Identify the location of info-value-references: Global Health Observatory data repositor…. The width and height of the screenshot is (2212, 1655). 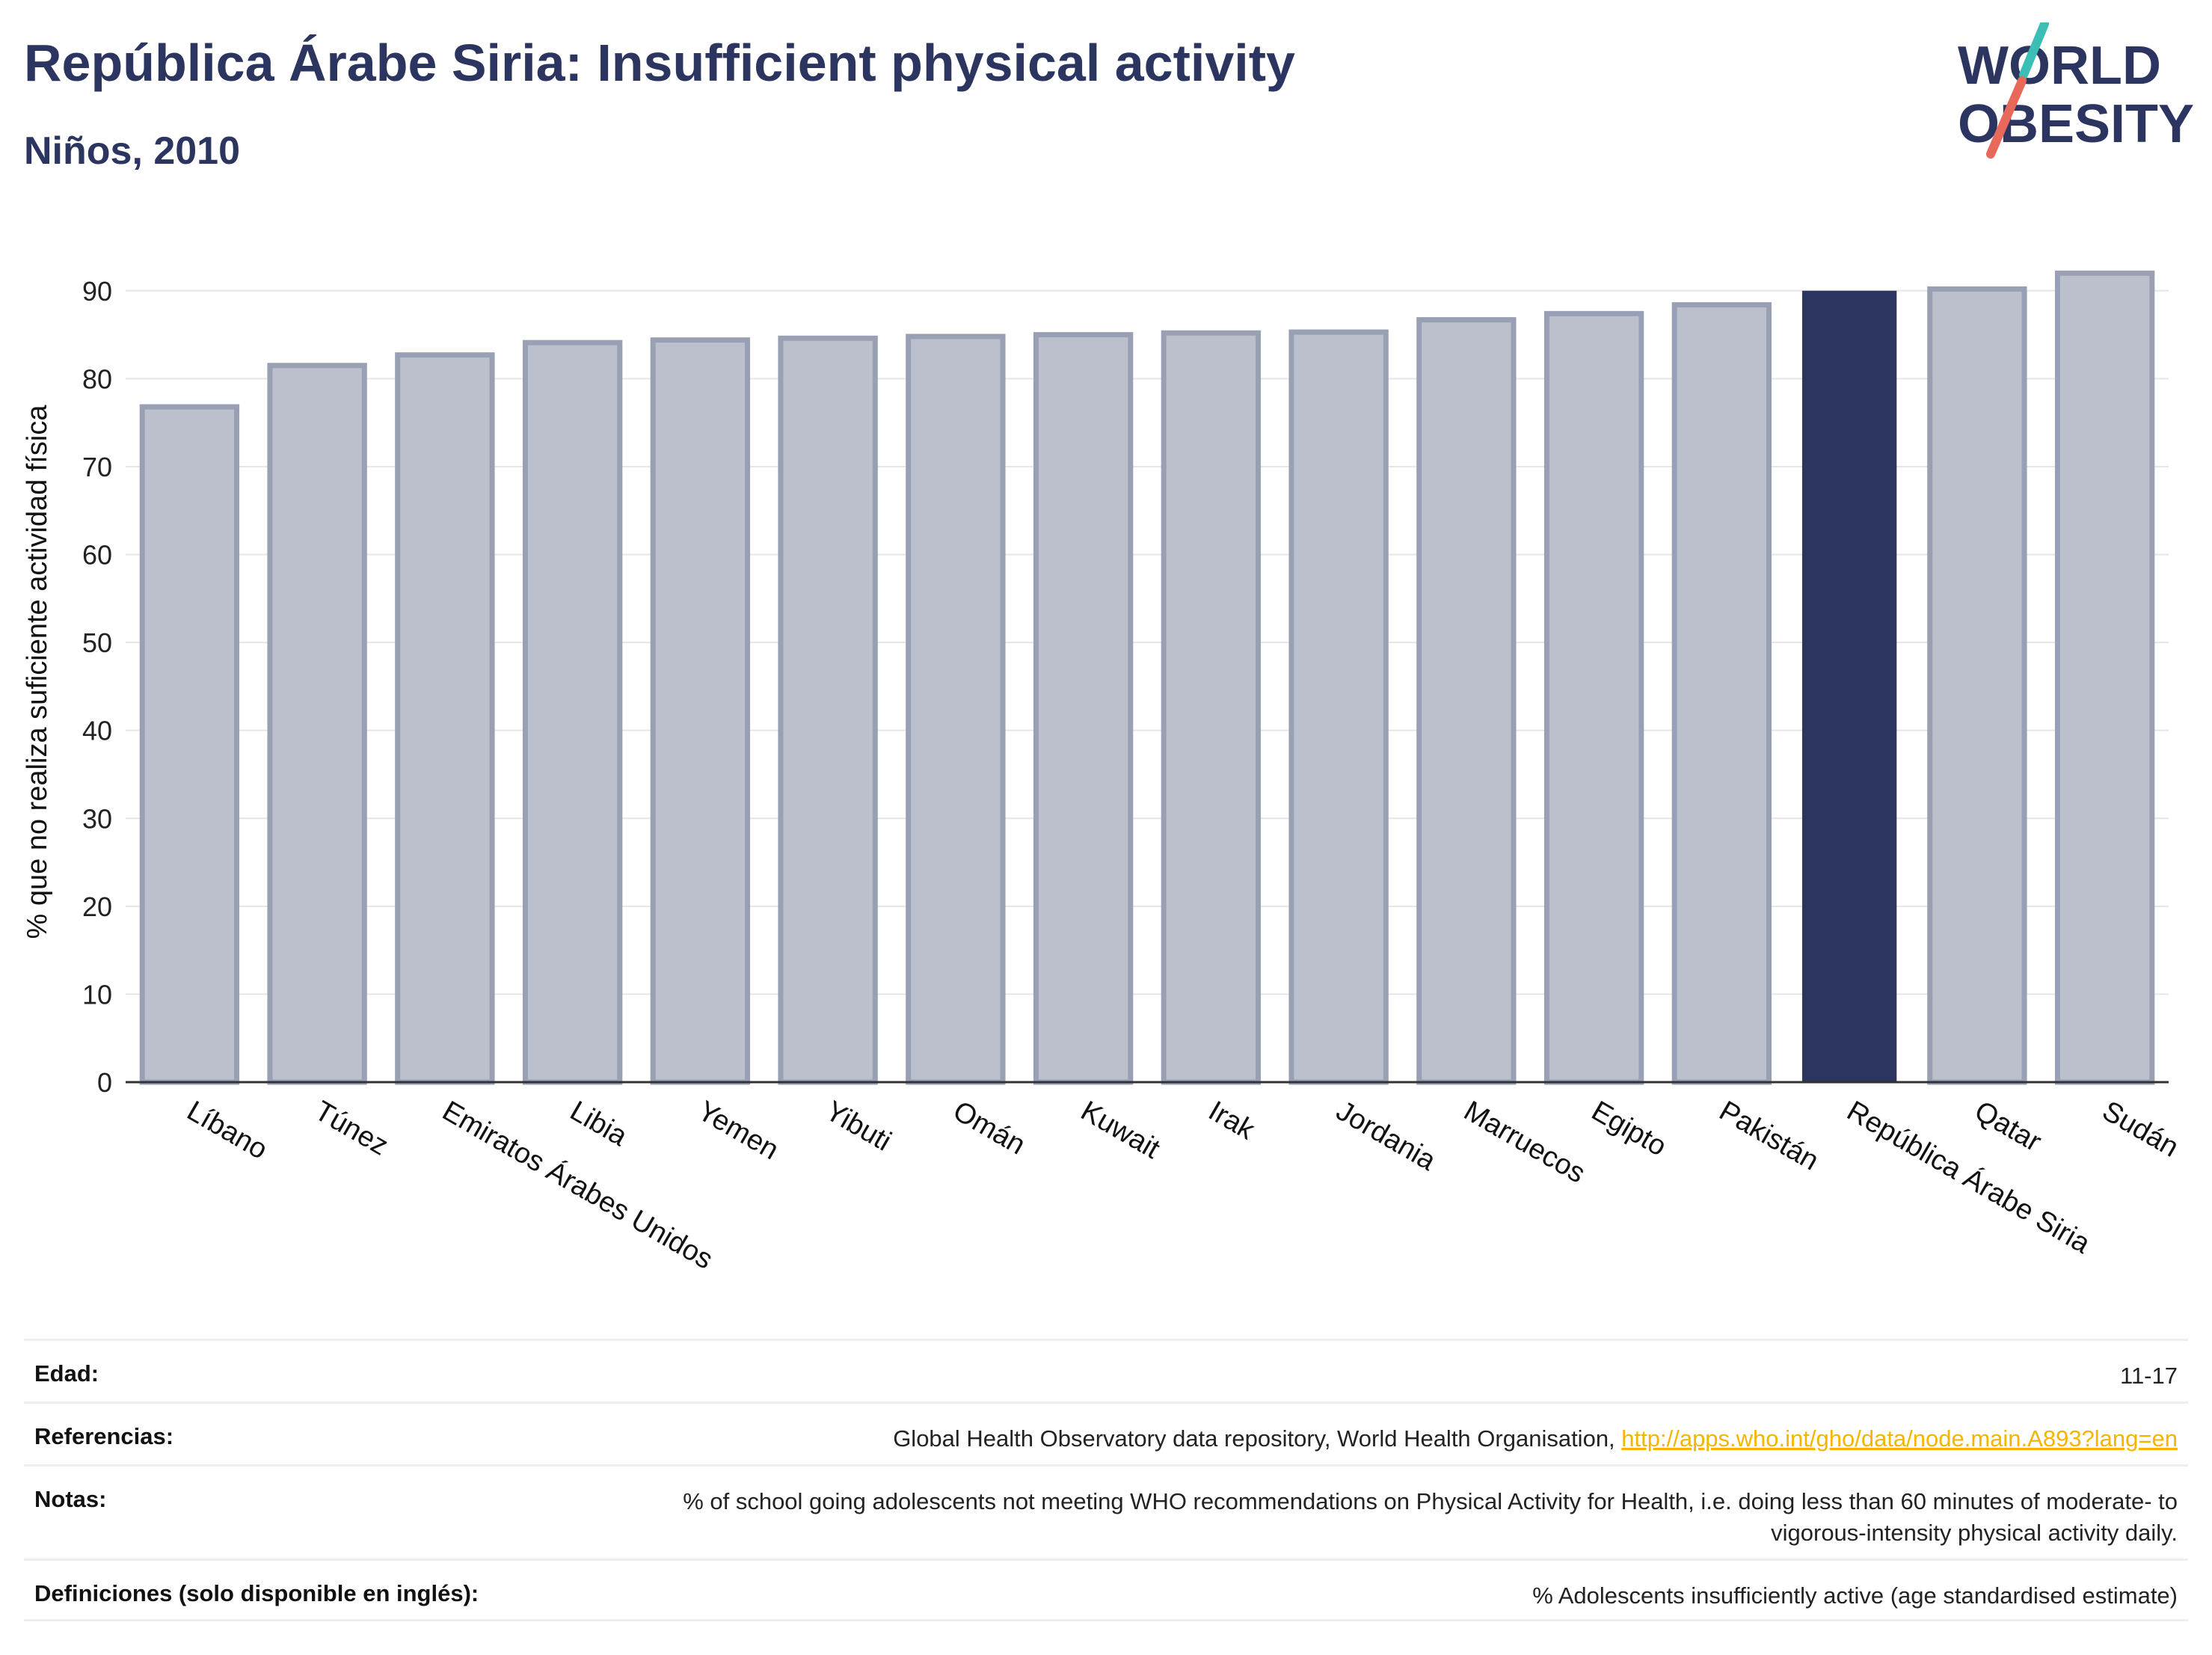
(1536, 1439).